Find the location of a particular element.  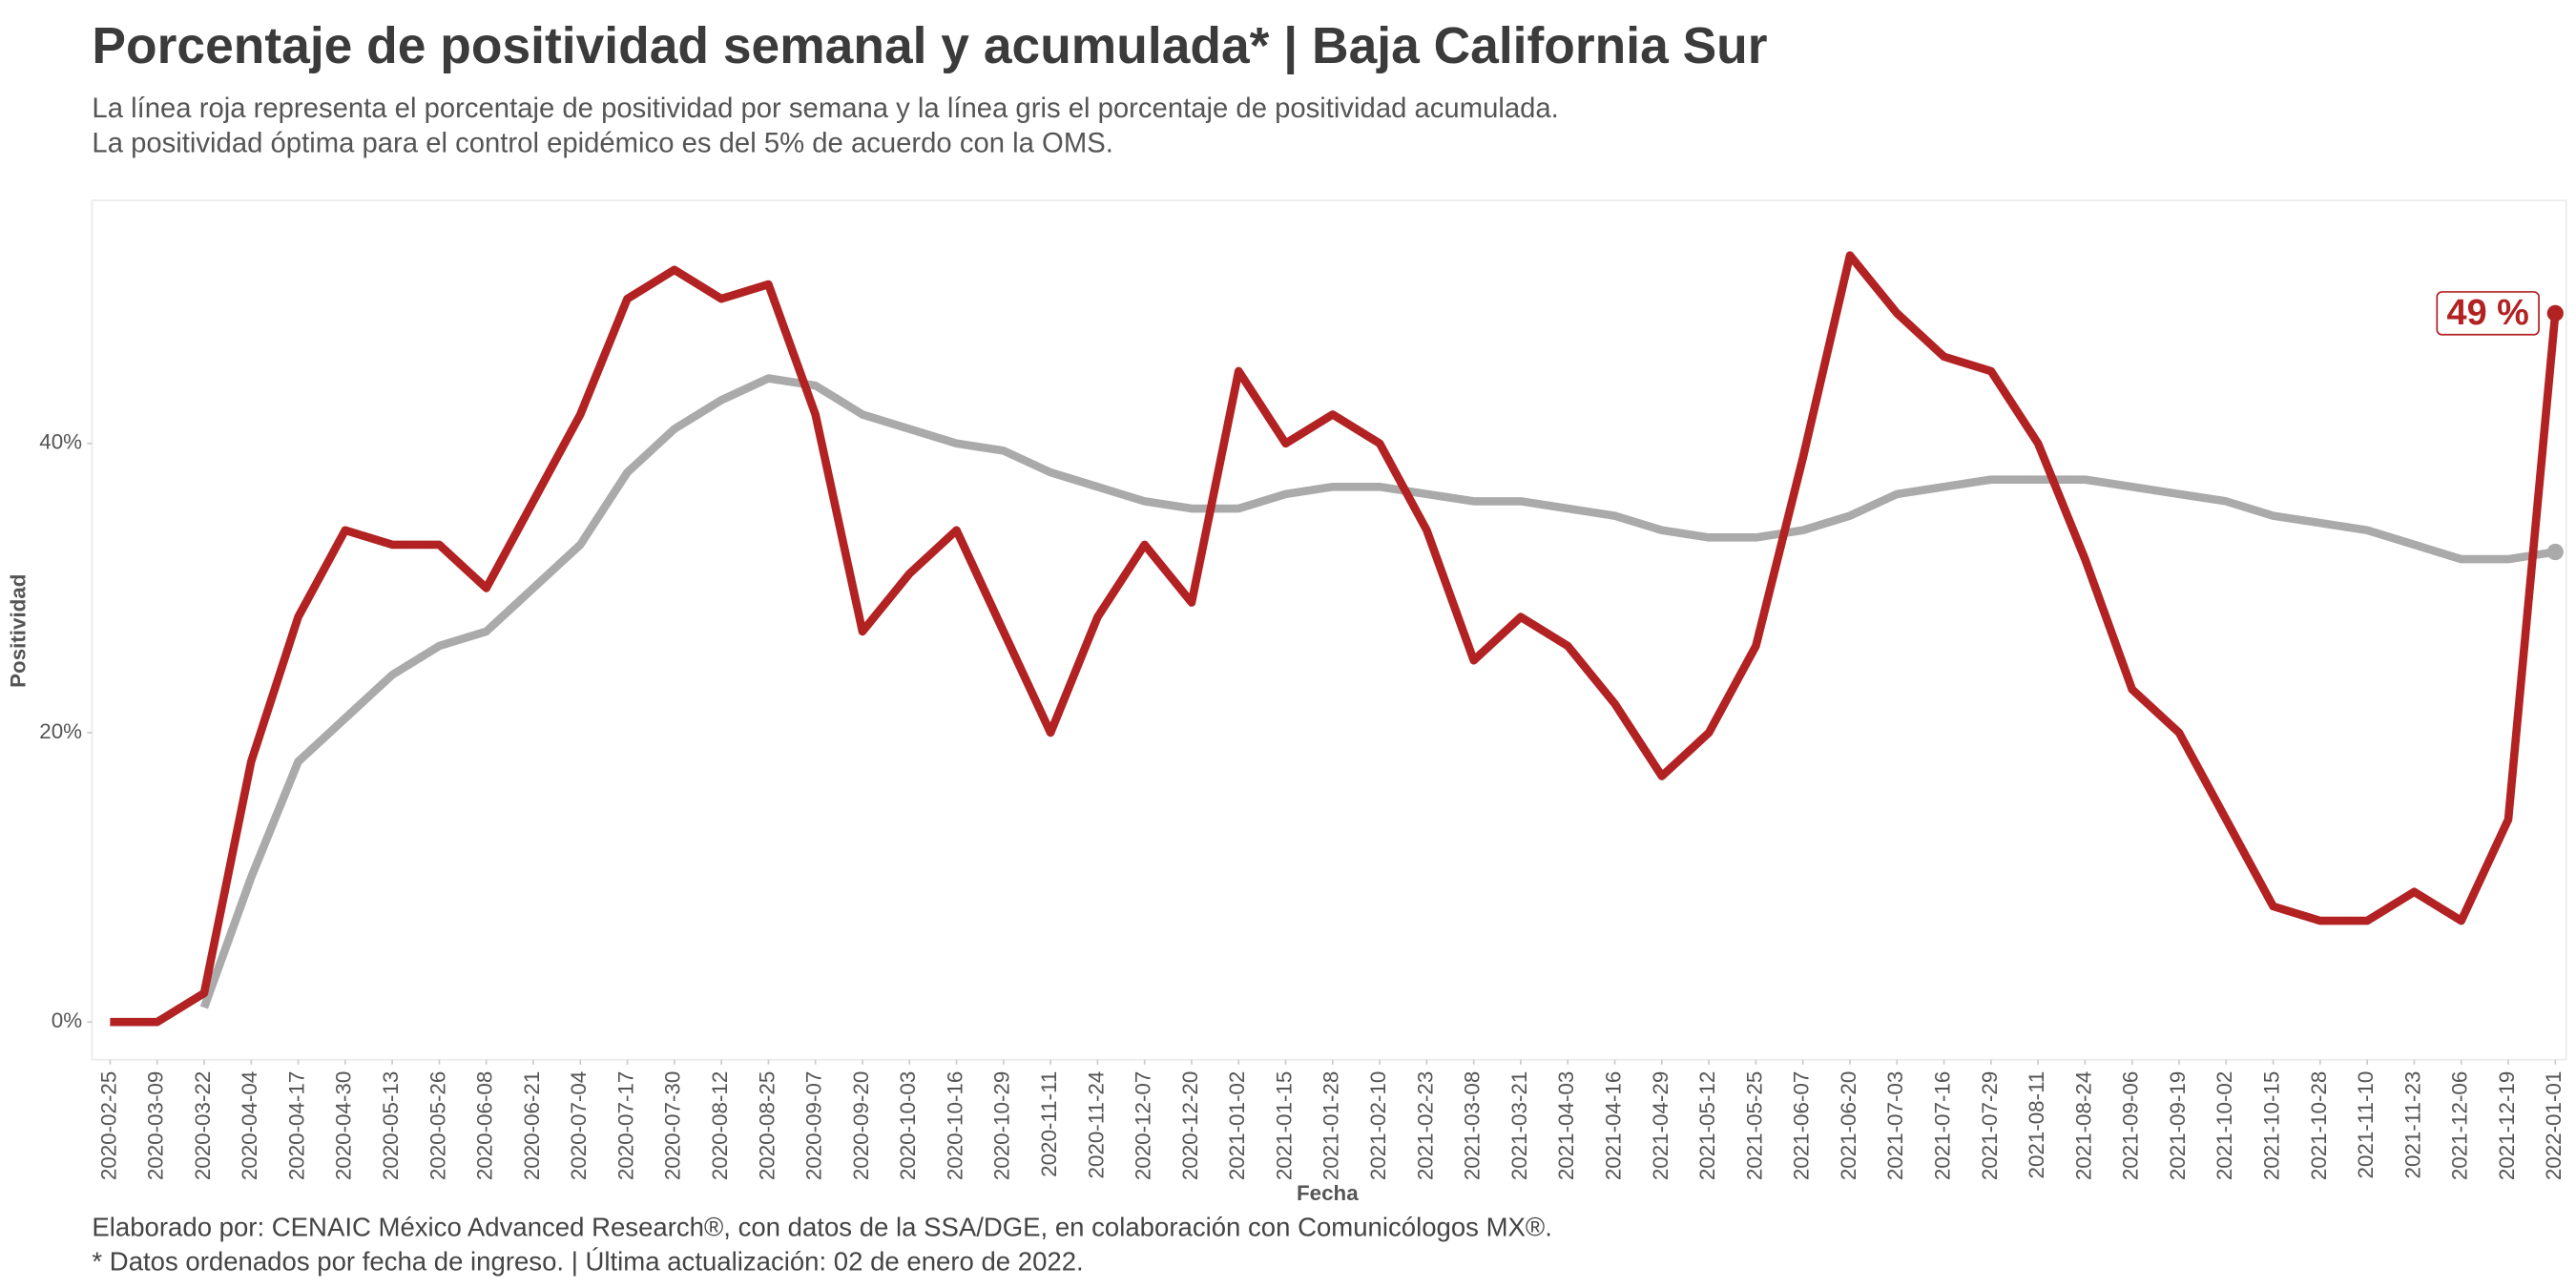

x-tick-label: 2021-08-11 is located at coordinates (2036, 1125).